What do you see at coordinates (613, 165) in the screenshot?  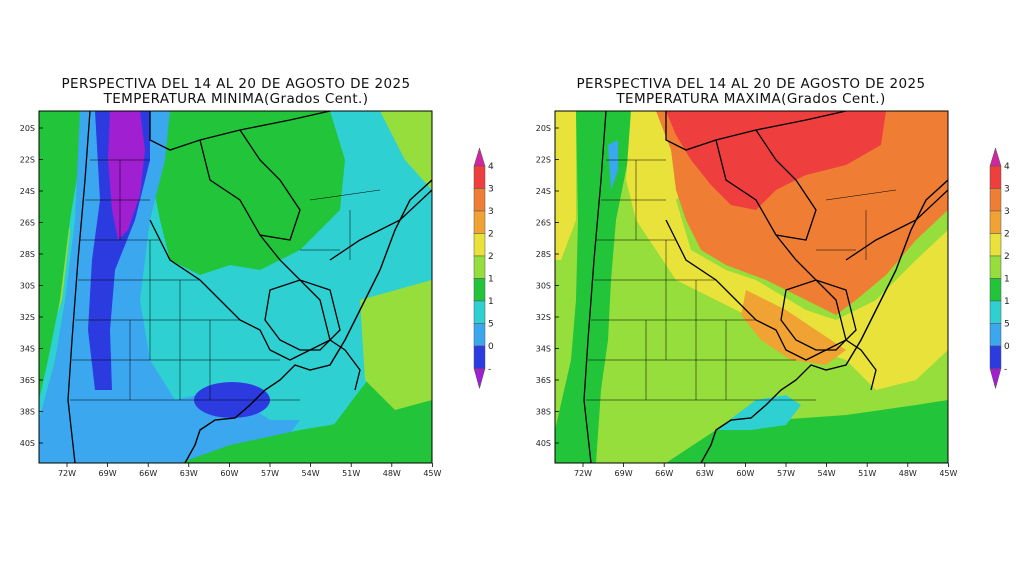 I see `field-lightblue-west` at bounding box center [613, 165].